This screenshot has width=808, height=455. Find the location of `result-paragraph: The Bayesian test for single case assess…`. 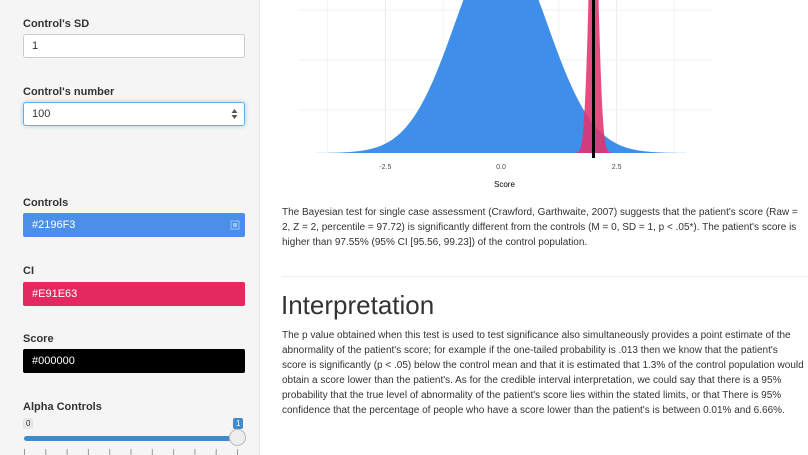

result-paragraph: The Bayesian test for single case assess… is located at coordinates (540, 227).